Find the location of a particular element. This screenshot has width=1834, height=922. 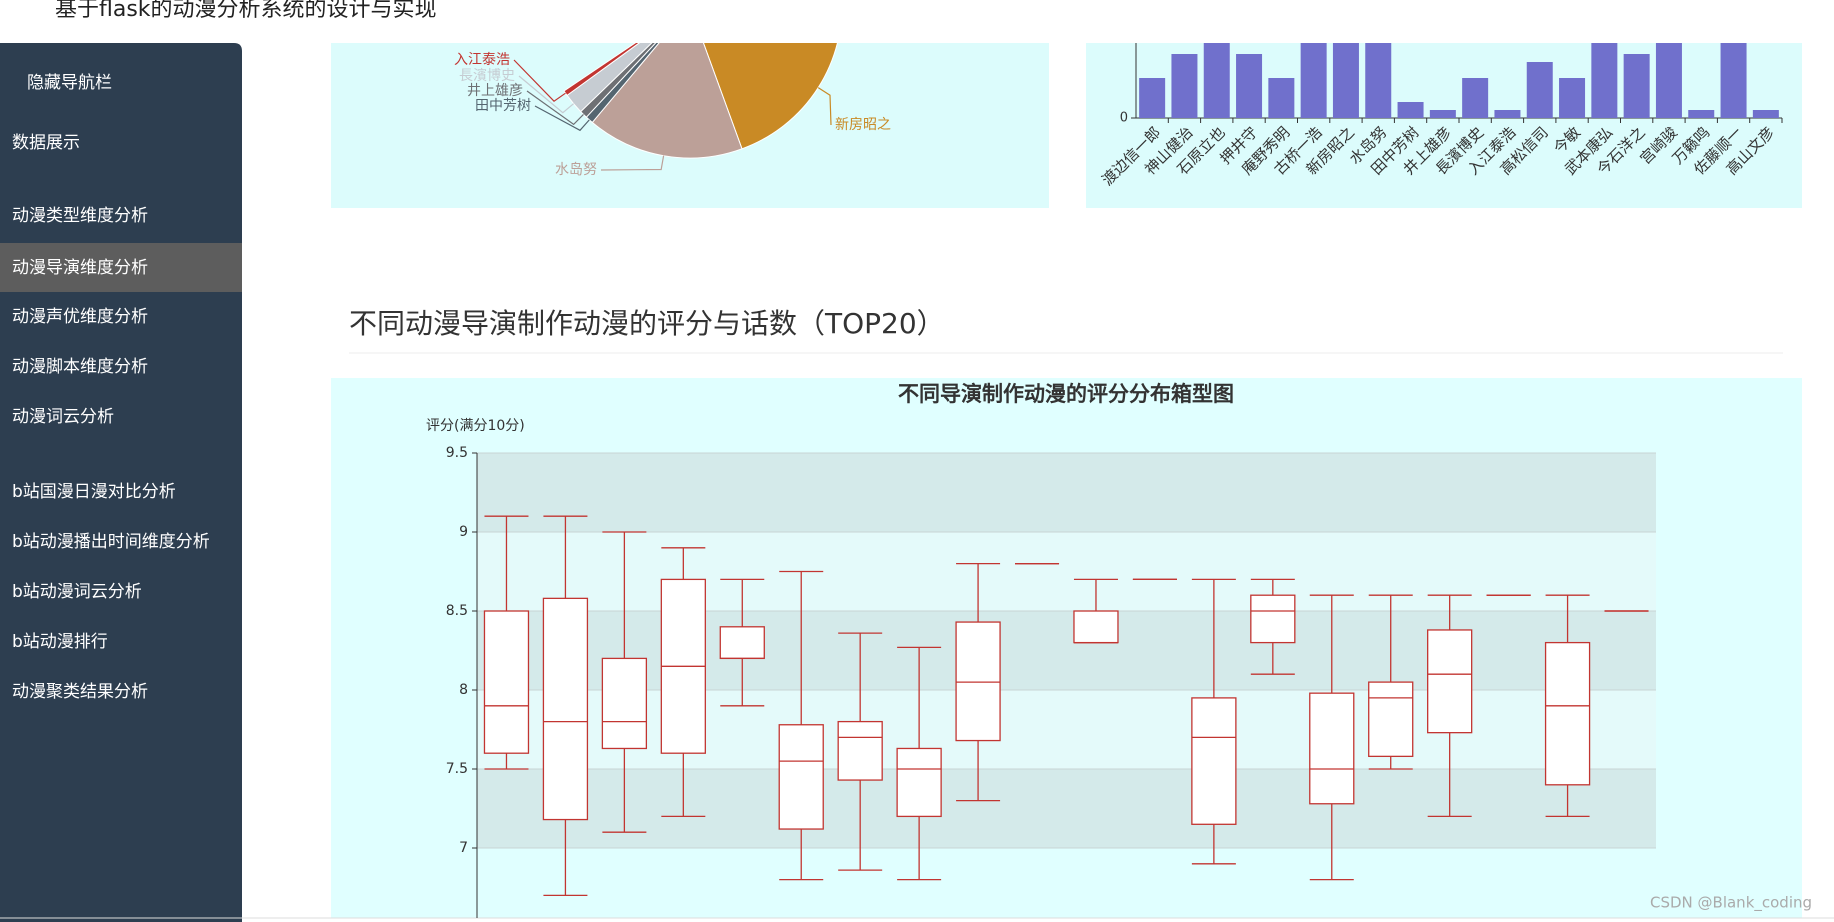

menu-item: 动漫类型维度分析 is located at coordinates (80, 216).